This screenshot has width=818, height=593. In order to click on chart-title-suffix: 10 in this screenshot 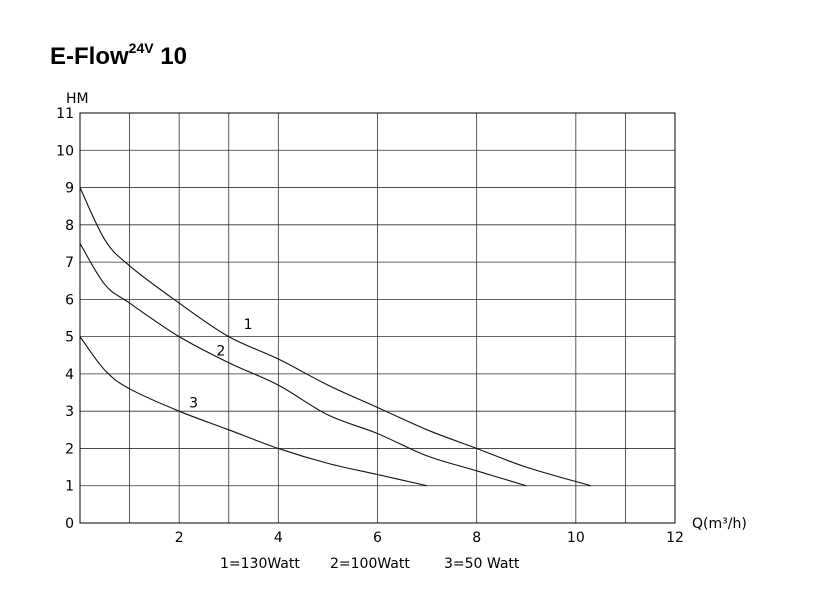, I will do `click(170, 56)`.